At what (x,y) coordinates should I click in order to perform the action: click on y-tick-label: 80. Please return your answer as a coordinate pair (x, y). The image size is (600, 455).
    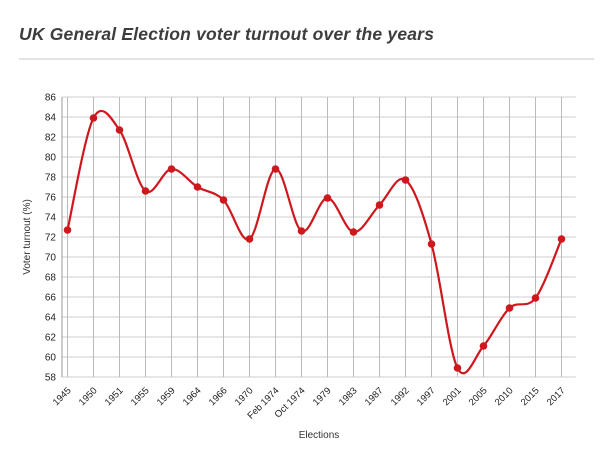
    Looking at the image, I should click on (51, 158).